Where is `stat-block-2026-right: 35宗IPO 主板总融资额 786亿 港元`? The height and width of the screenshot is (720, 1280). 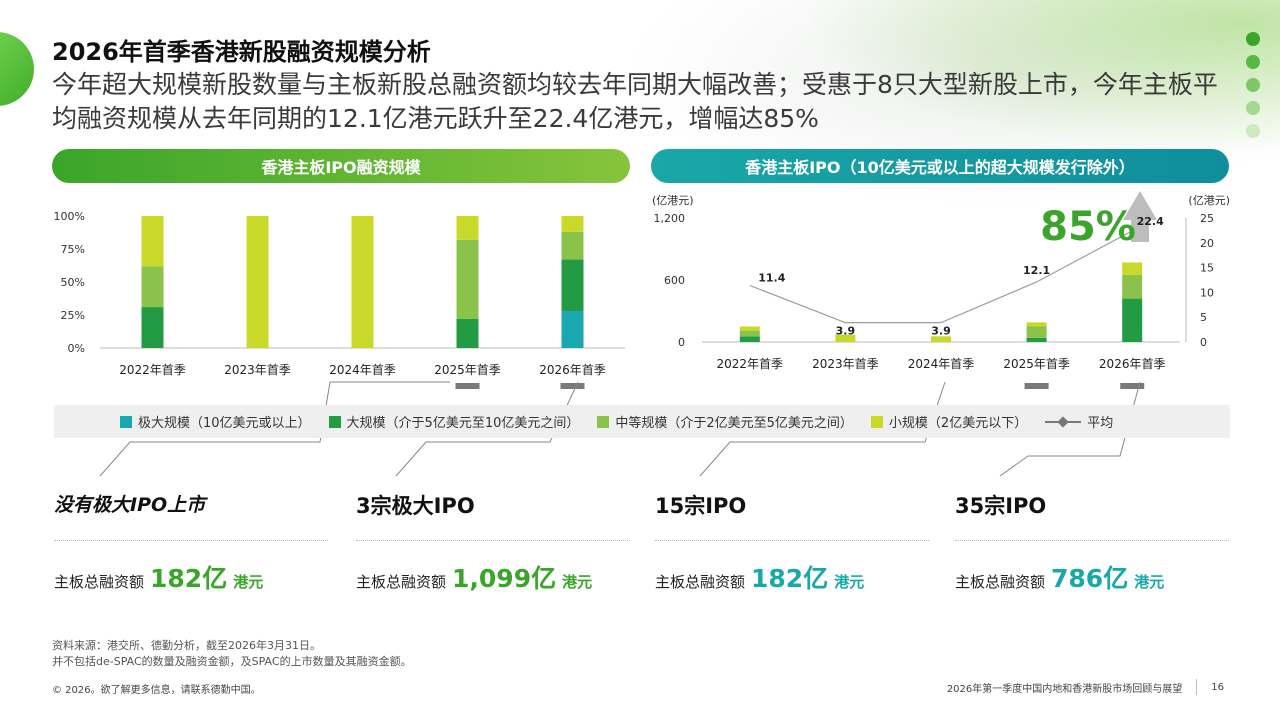 stat-block-2026-right: 35宗IPO 主板总融资额 786亿 港元 is located at coordinates (1092, 542).